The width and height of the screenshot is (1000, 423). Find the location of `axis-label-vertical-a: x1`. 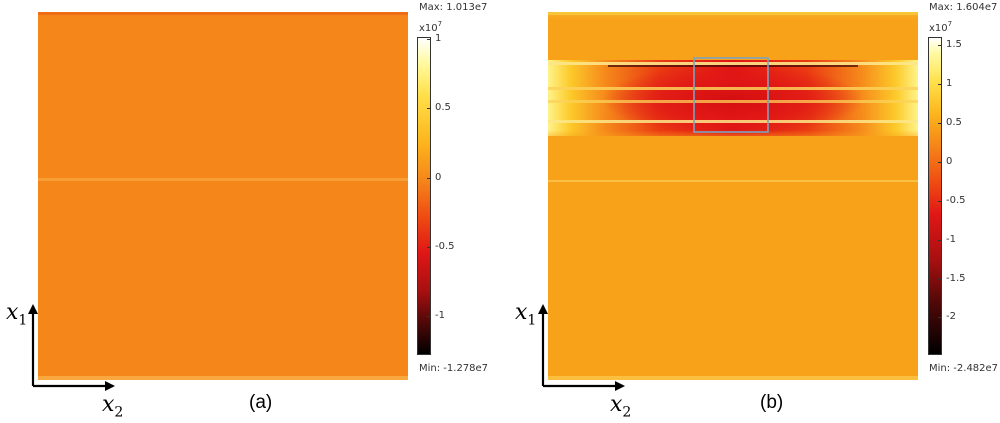

axis-label-vertical-a: x1 is located at coordinates (16, 314).